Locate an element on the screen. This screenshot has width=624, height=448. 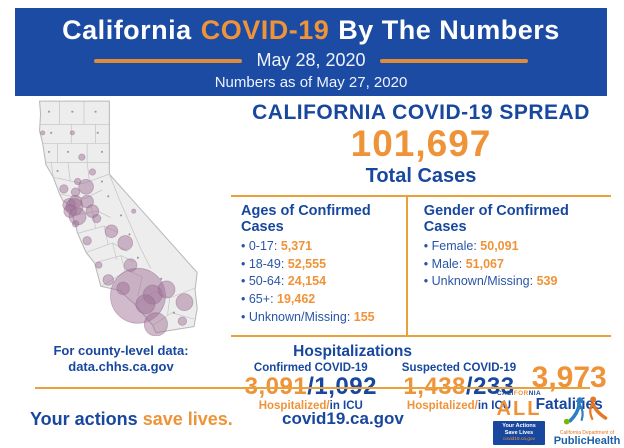
cdph-name: PublicHealth is located at coordinates (587, 441).